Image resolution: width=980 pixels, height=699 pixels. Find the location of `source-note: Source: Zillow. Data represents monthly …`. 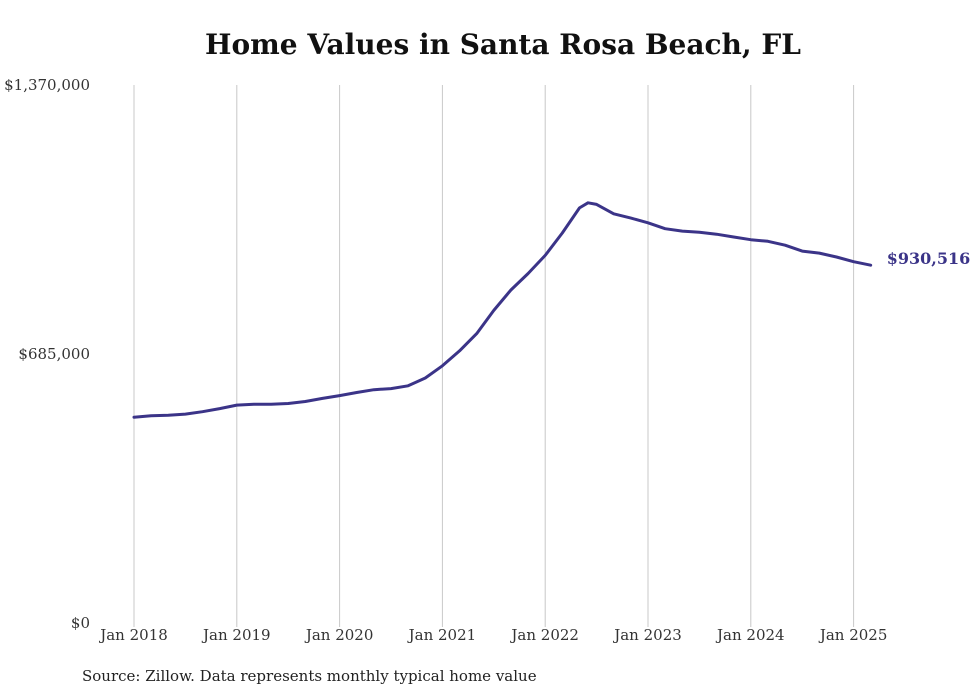

source-note: Source: Zillow. Data represents monthly … is located at coordinates (309, 676).